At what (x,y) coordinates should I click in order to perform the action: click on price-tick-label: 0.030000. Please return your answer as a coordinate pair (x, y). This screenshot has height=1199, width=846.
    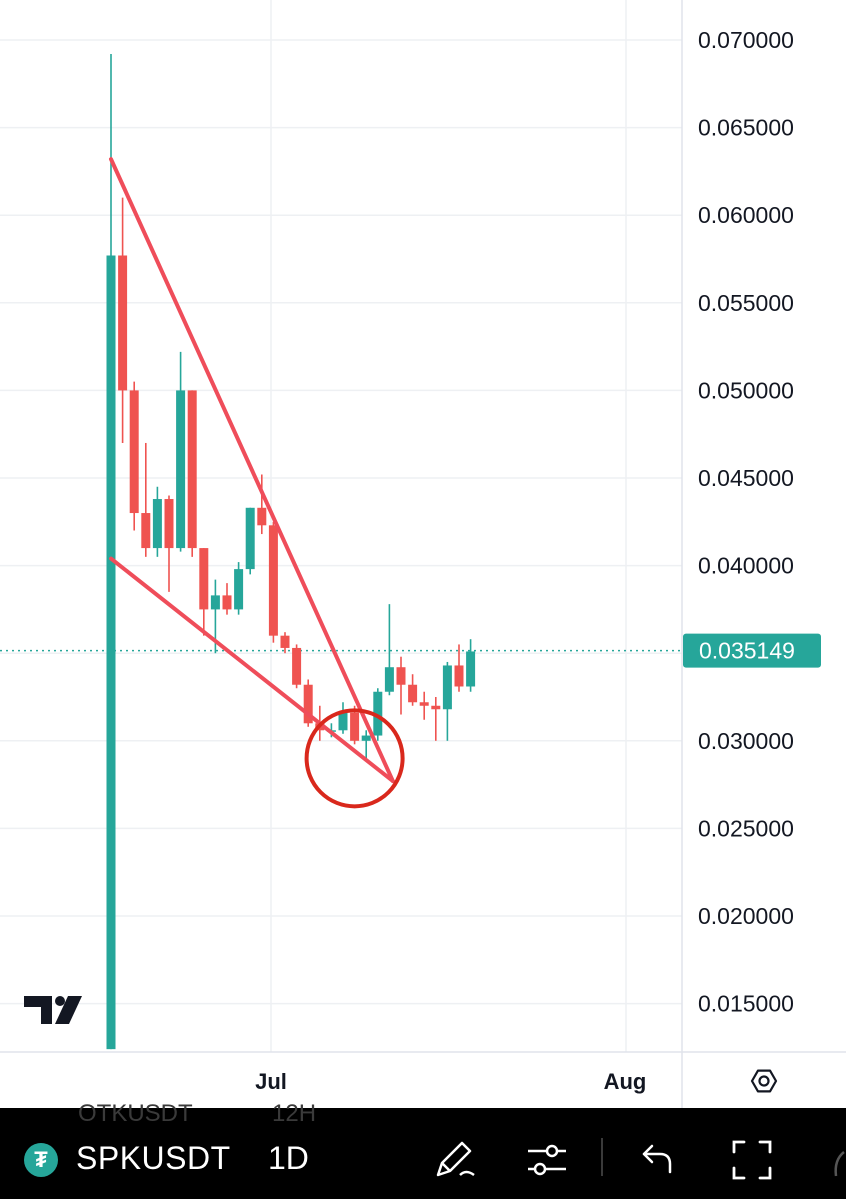
    Looking at the image, I should click on (746, 741).